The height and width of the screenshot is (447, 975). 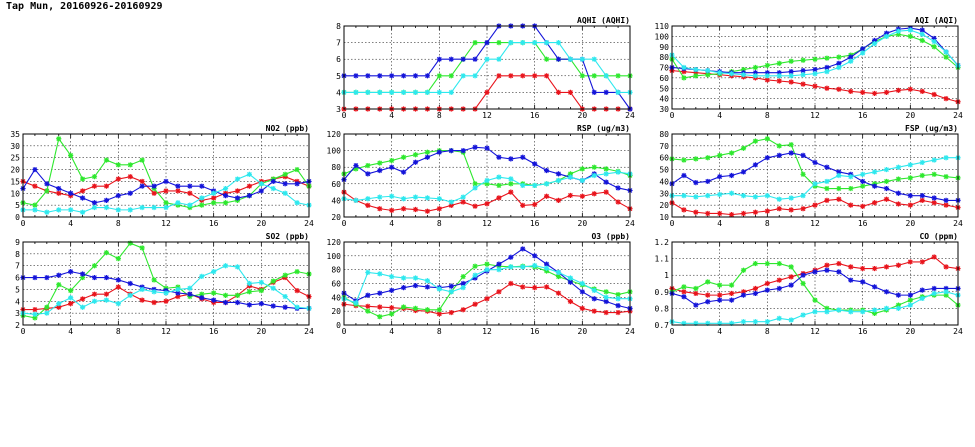 I want to click on o3-point-green, so click(x=403, y=307).